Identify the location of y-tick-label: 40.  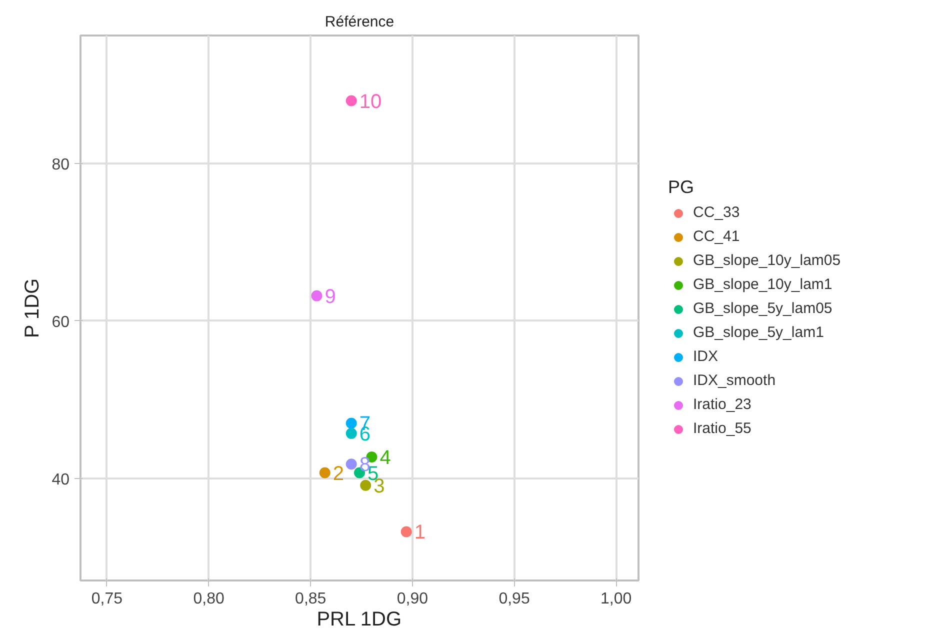
(61, 479).